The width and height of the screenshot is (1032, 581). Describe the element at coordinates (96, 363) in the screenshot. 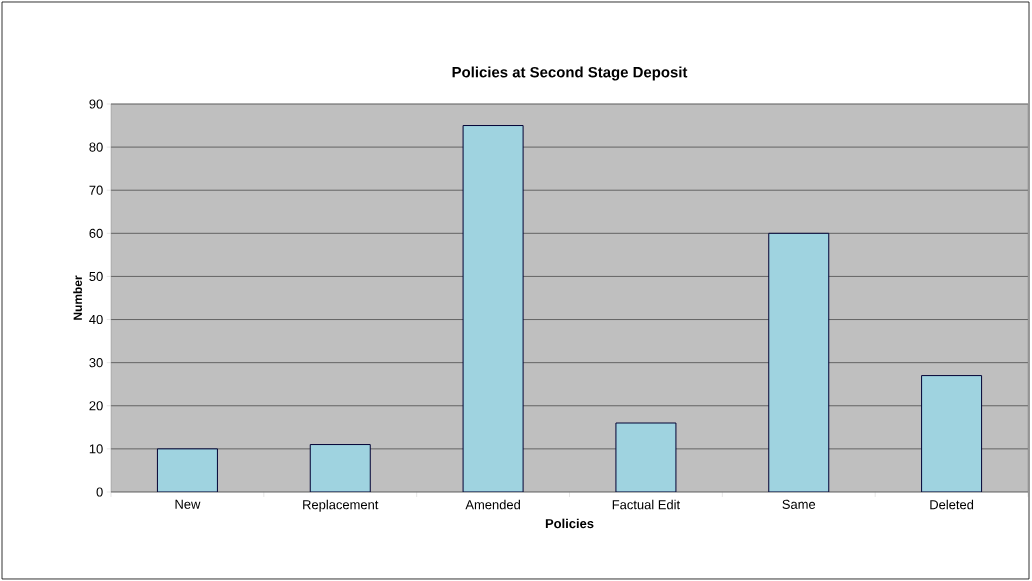

I see `y-tick-label: 30` at that location.